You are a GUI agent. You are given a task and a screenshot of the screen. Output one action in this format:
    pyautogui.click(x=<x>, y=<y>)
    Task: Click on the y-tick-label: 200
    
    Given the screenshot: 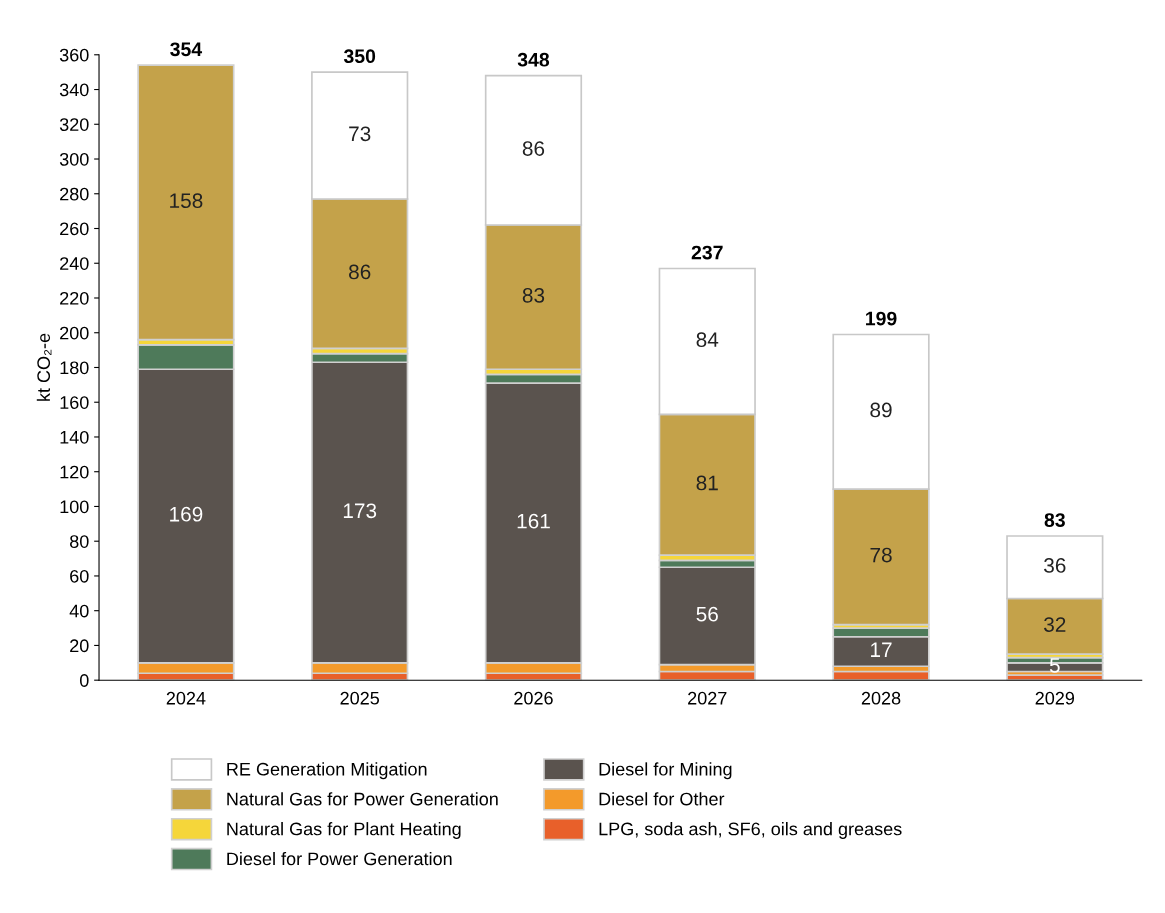 What is the action you would take?
    pyautogui.click(x=74, y=333)
    